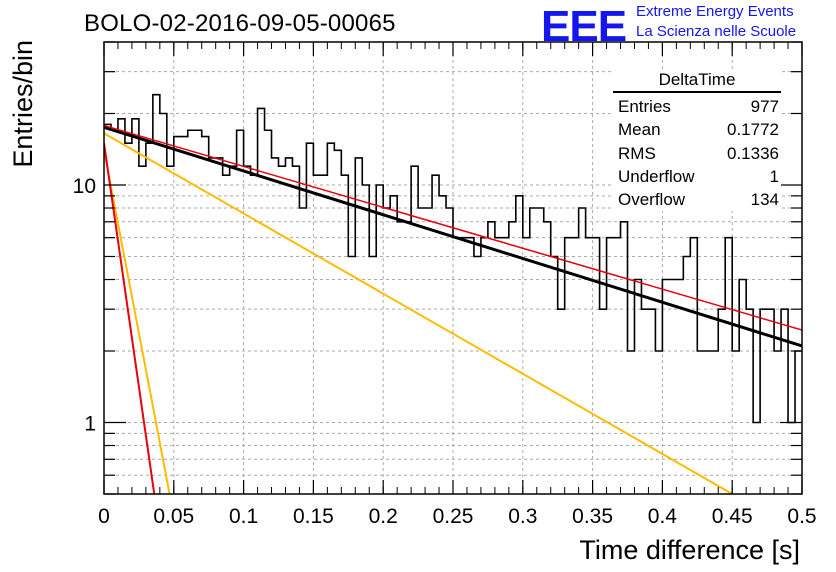 Image resolution: width=836 pixels, height=572 pixels. Describe the element at coordinates (644, 106) in the screenshot. I see `stats-label: Entries` at that location.